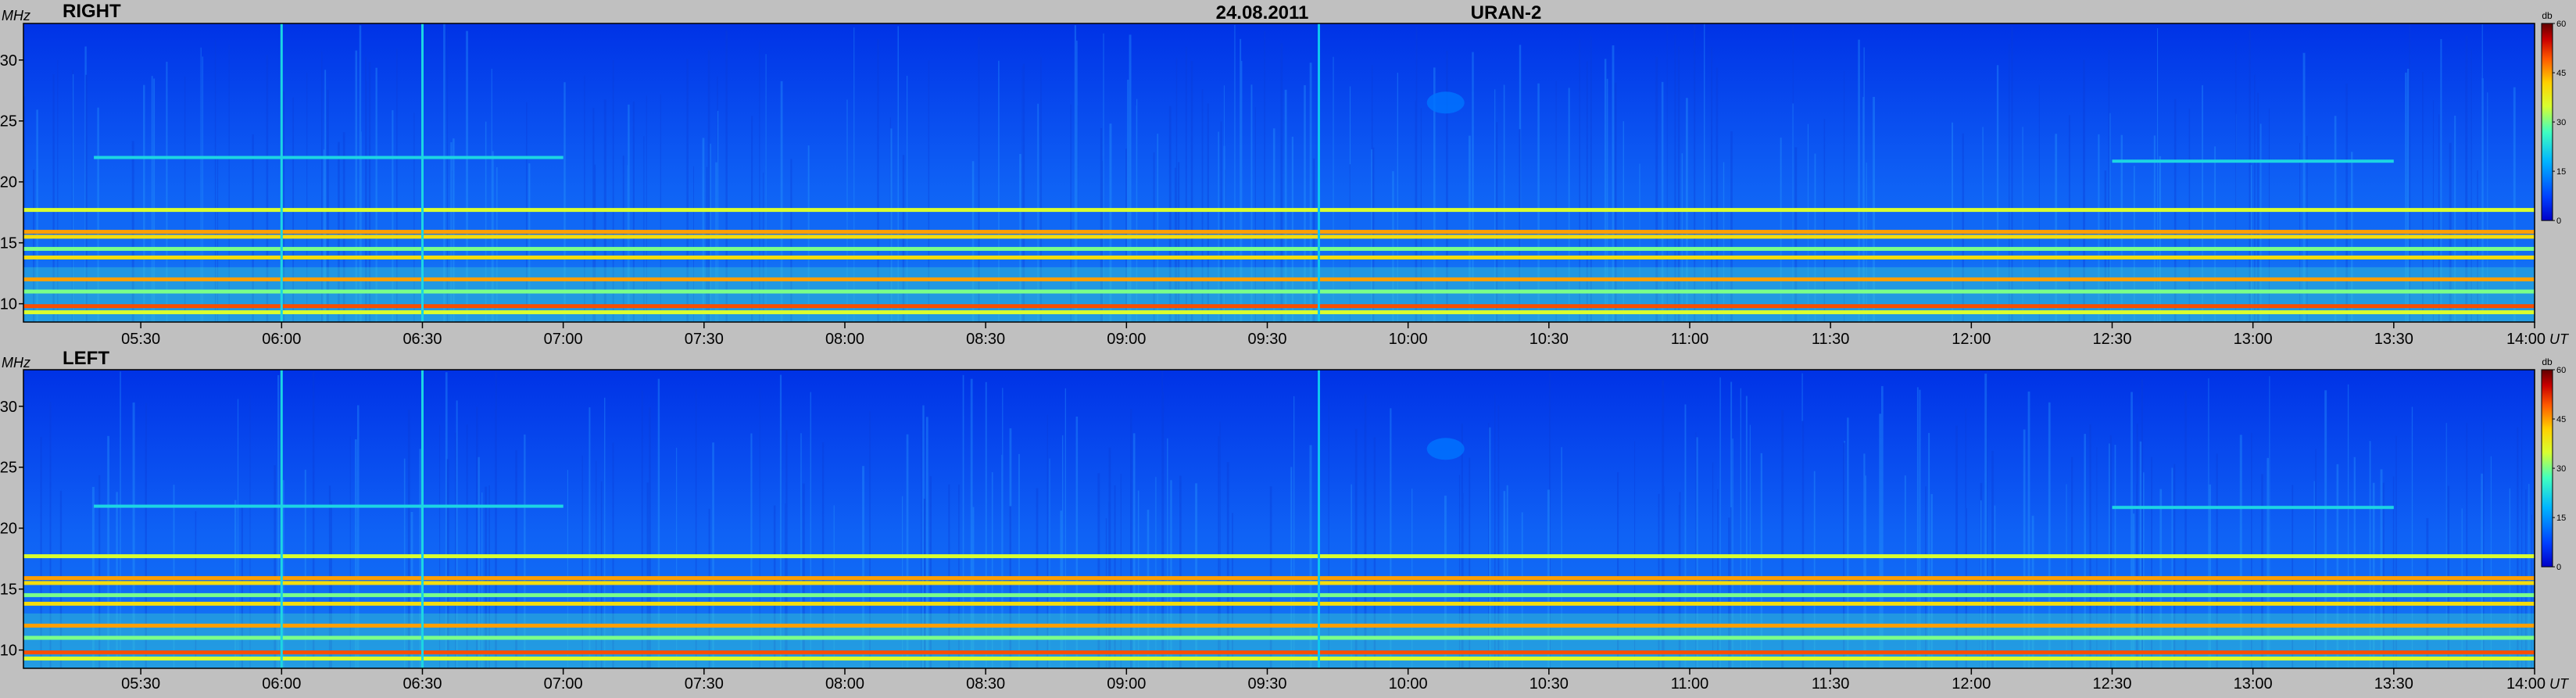 Image resolution: width=2576 pixels, height=698 pixels. I want to click on colorbar-tick-label: 45, so click(2561, 419).